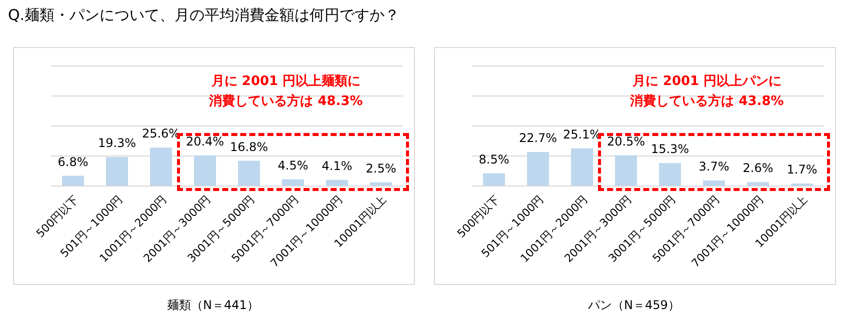 This screenshot has width=844, height=328. I want to click on annotation: 月に 2001 円以上麺類に消費している方は 48.3%, so click(286, 92).